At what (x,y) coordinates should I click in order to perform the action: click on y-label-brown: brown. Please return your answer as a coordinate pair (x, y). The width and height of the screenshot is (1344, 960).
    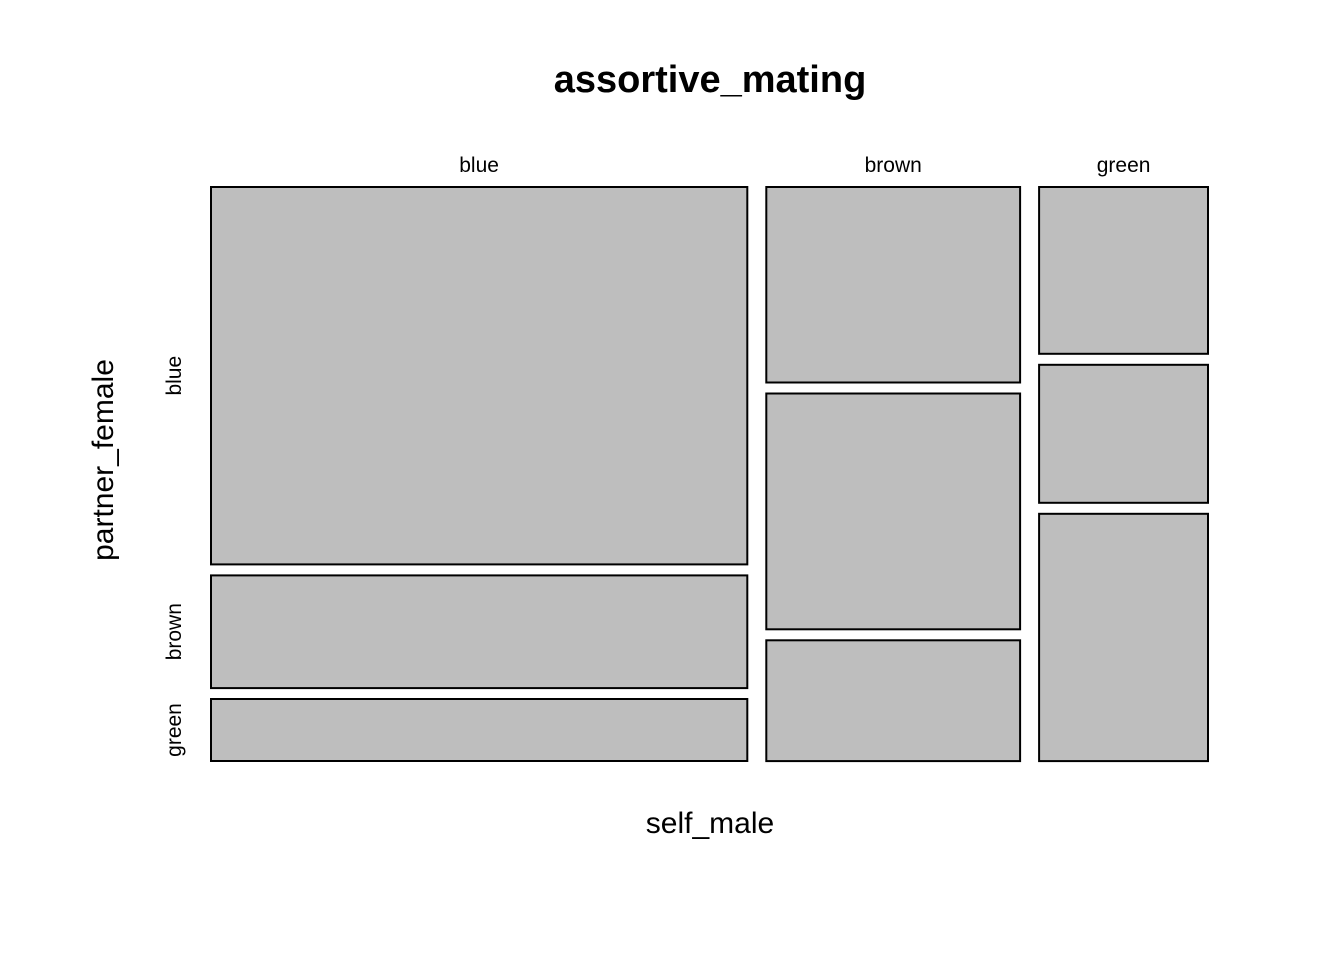
    Looking at the image, I should click on (174, 631).